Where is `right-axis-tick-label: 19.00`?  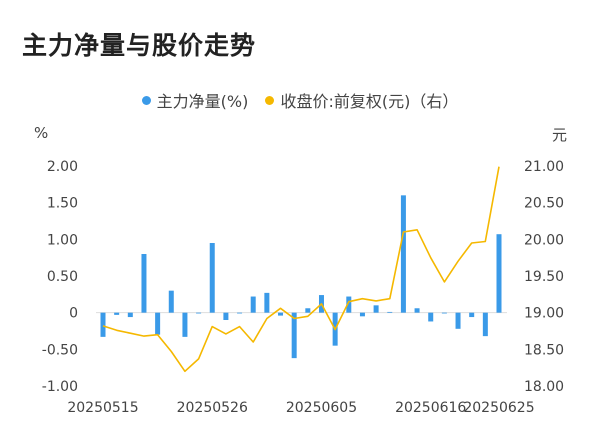
right-axis-tick-label: 19.00 is located at coordinates (544, 314).